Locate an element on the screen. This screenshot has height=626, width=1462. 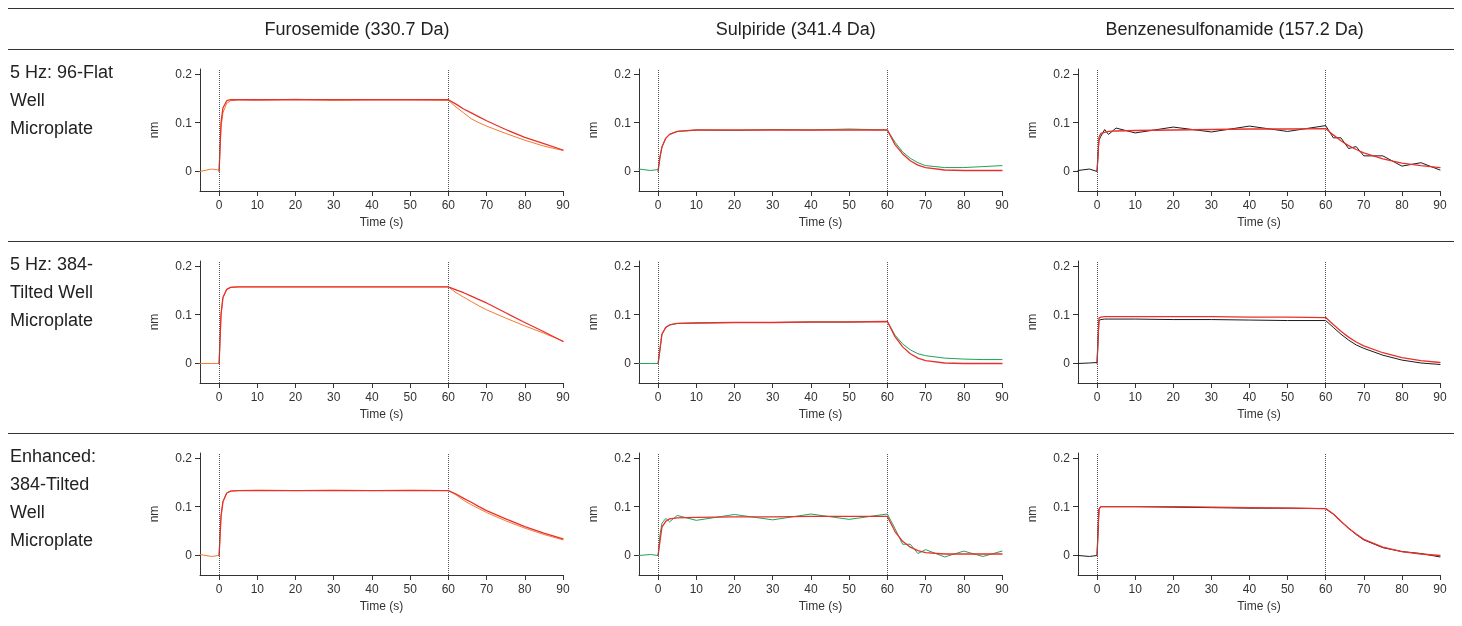
chart-title: Sulpiride (341.4 Da) is located at coordinates (795, 28).